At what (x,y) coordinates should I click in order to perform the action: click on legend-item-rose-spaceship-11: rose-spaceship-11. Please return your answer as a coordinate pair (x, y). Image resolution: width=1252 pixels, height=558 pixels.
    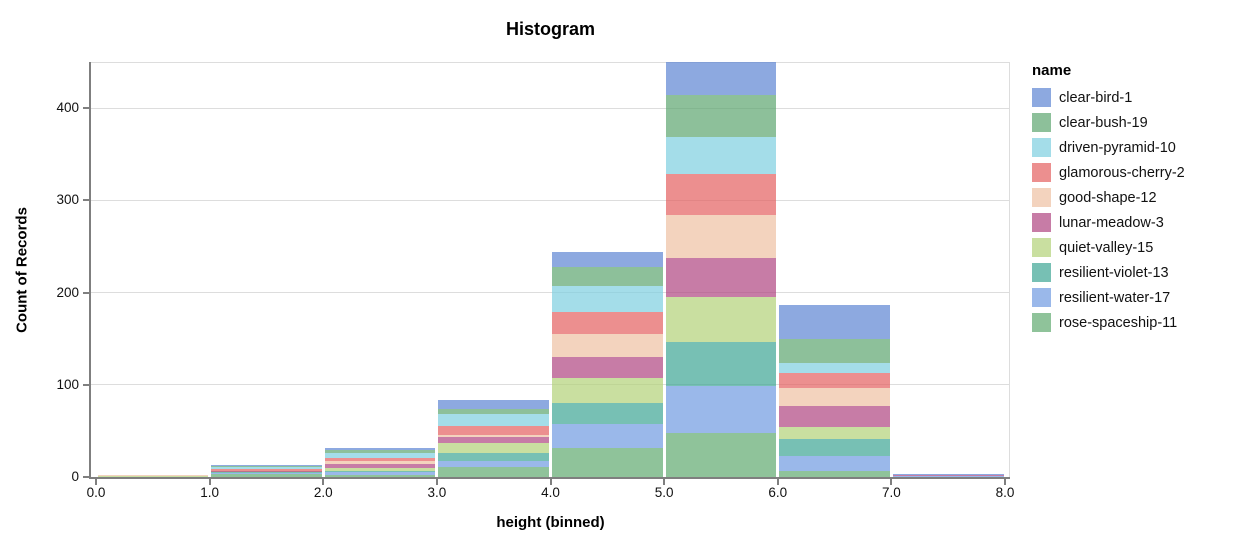
    Looking at the image, I should click on (1108, 322).